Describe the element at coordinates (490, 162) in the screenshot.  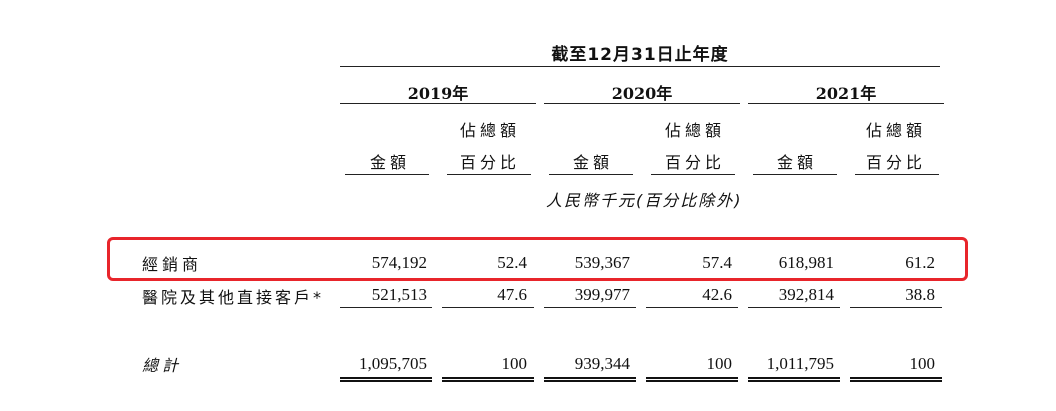
I see `col-pct-2019-line2: 百分比` at that location.